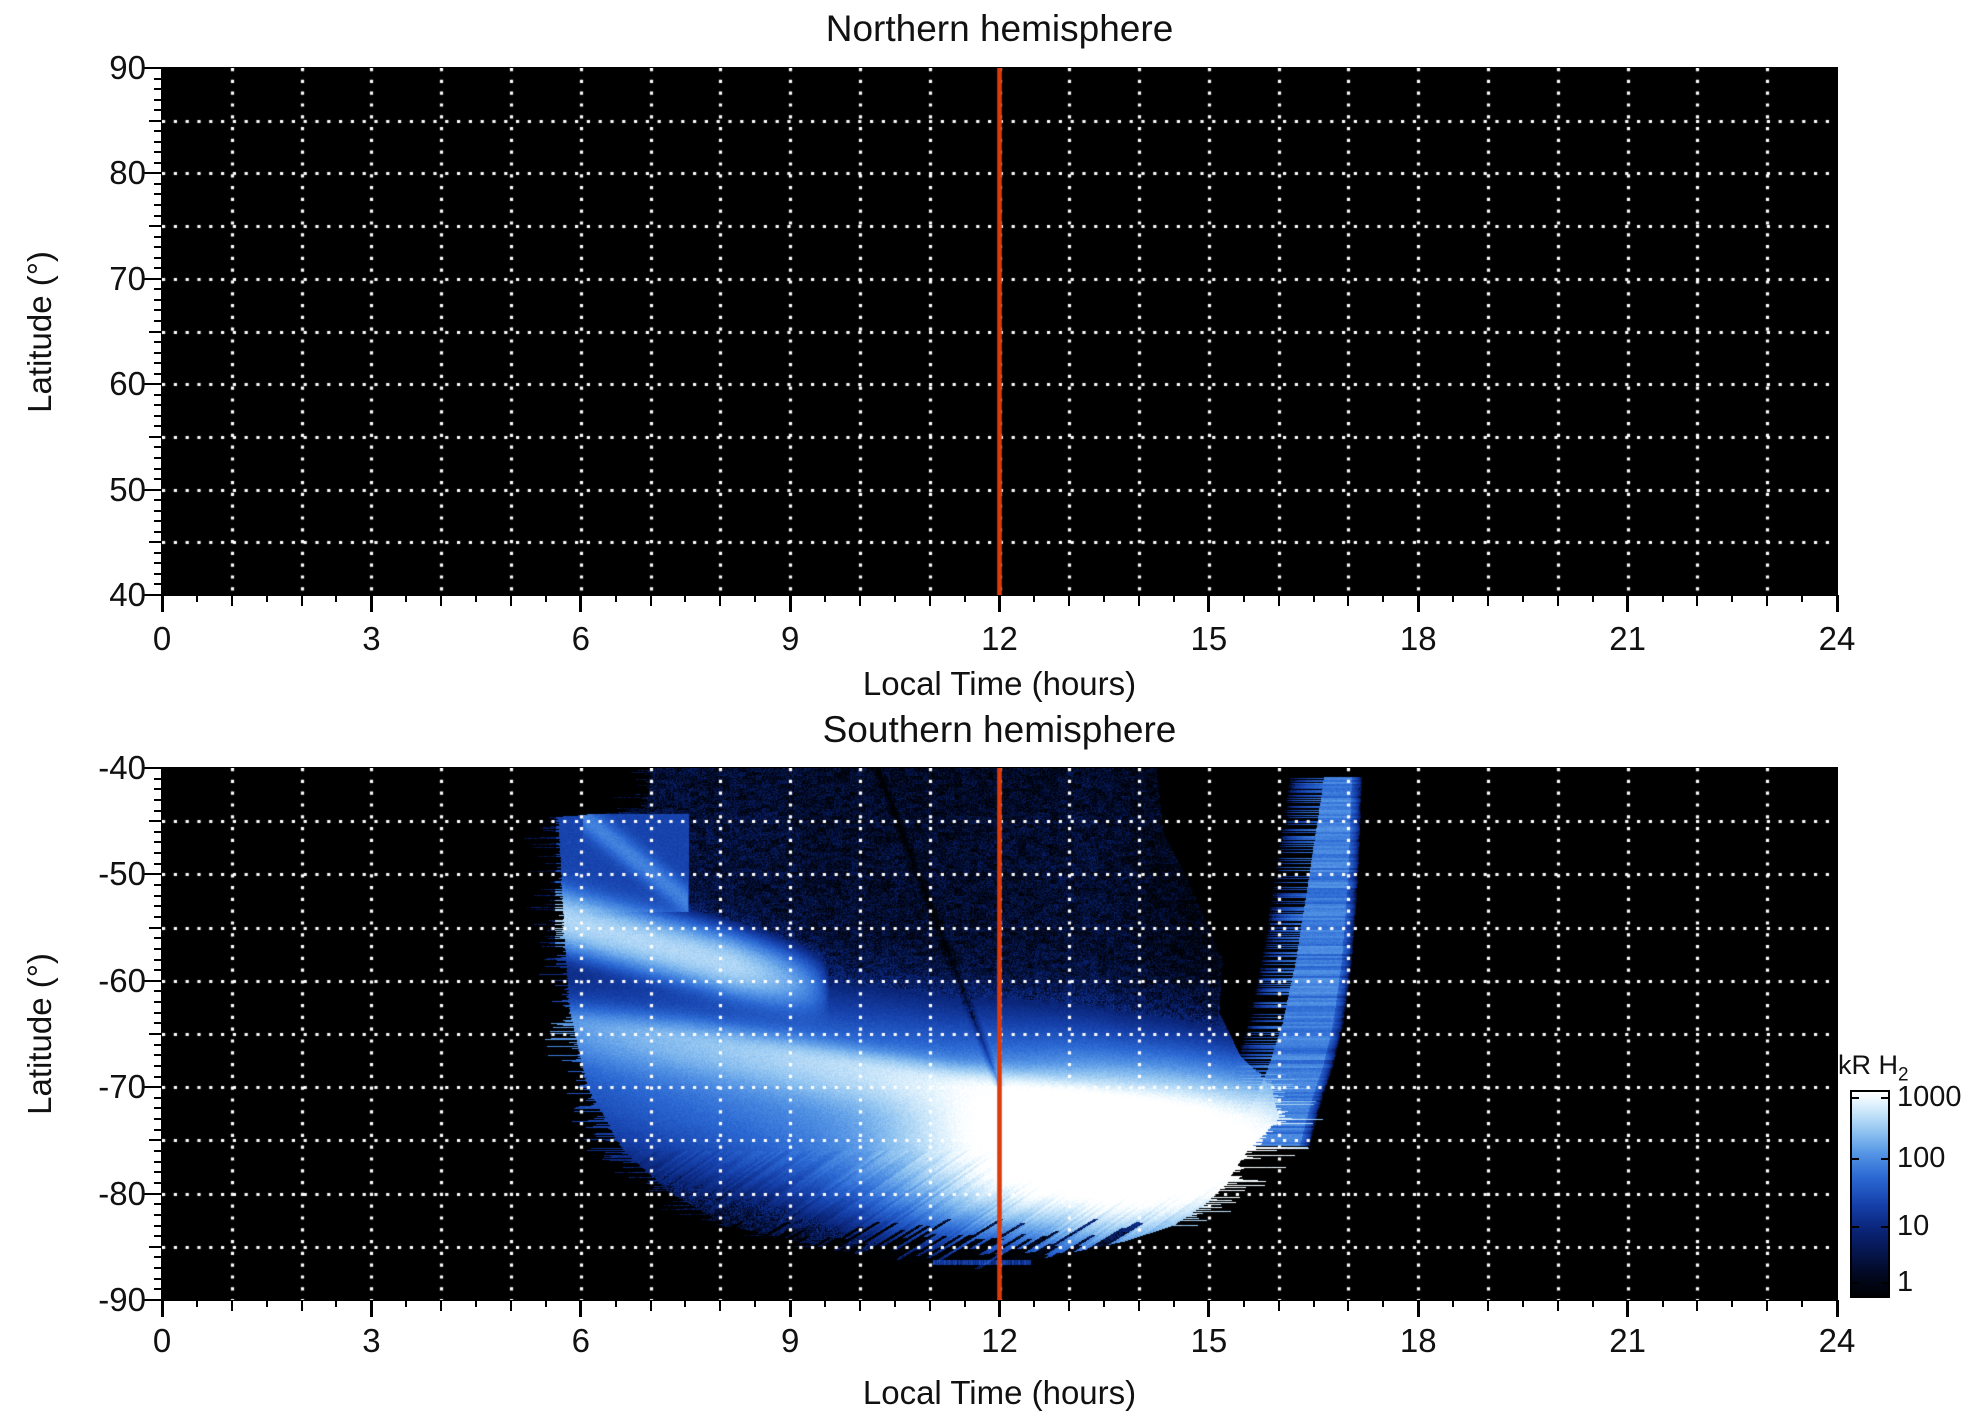  What do you see at coordinates (1418, 638) in the screenshot?
I see `x-tick-label: 18` at bounding box center [1418, 638].